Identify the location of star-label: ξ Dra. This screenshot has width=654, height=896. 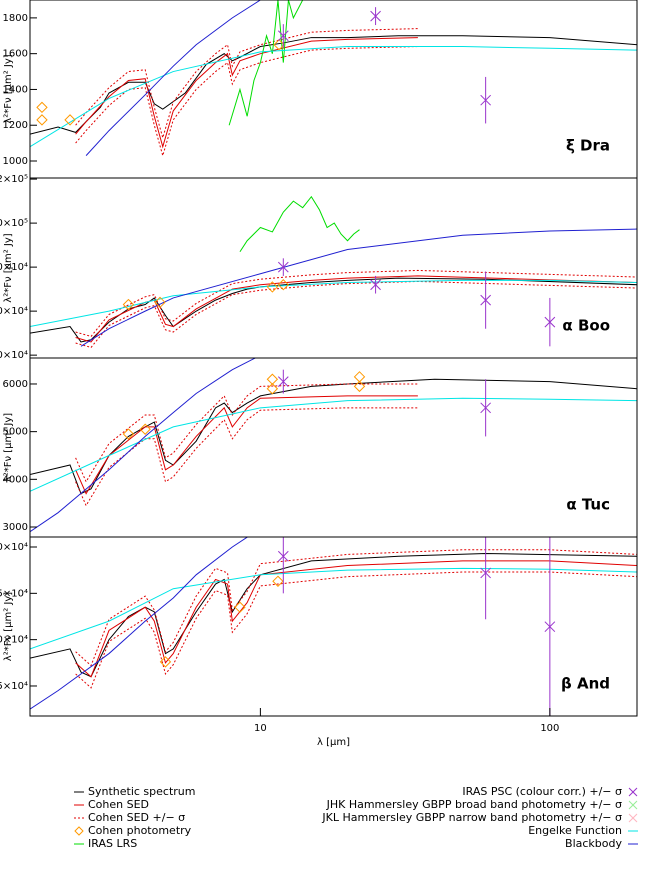
(588, 146).